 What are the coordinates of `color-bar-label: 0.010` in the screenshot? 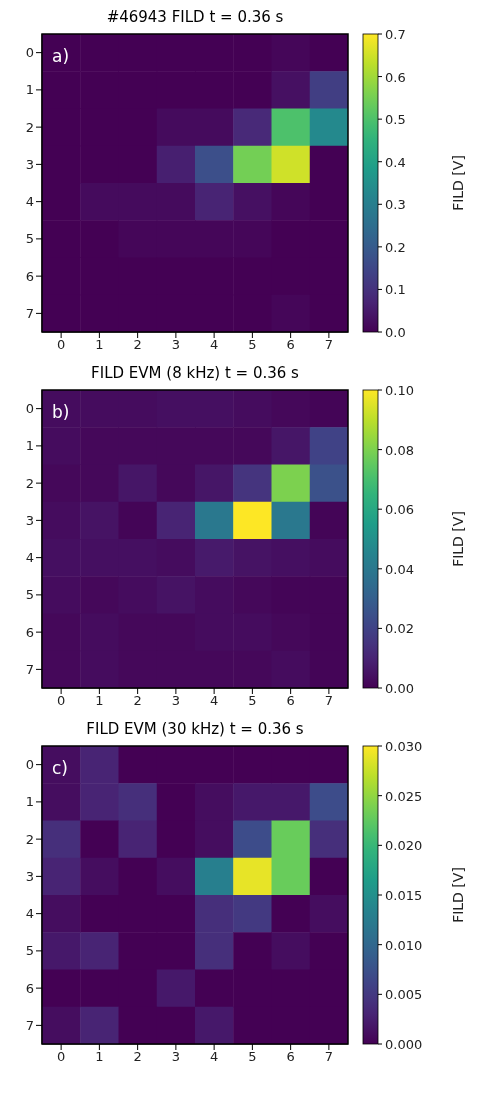 It's located at (404, 945).